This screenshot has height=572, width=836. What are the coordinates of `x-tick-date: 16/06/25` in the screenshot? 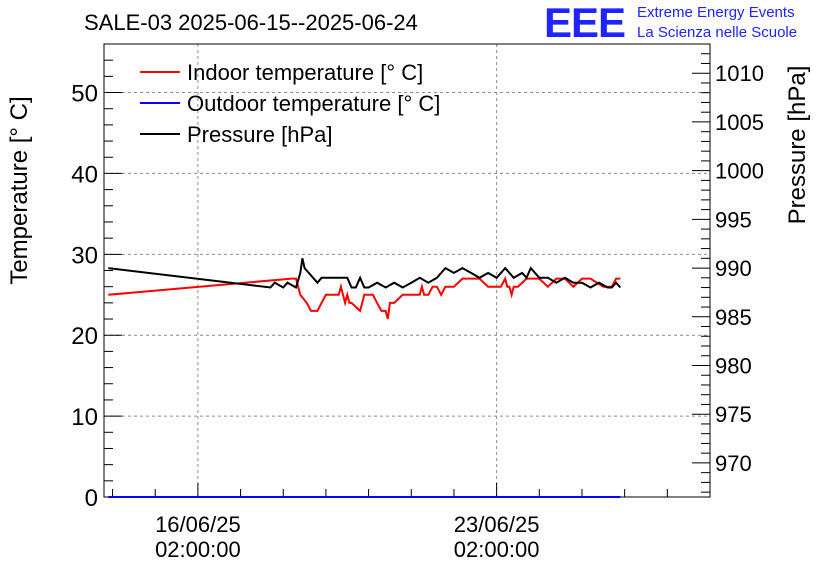 It's located at (198, 524).